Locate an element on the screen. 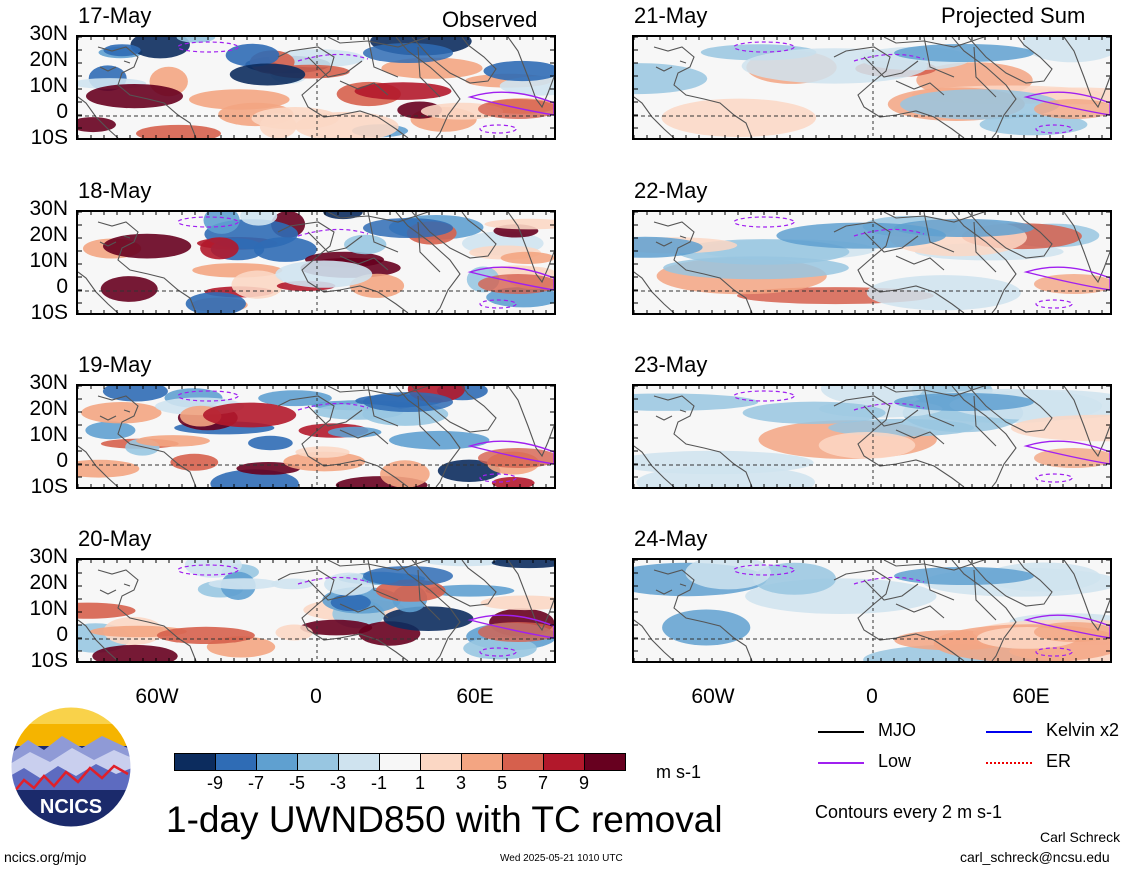  footer-url: ncics.org/mjo is located at coordinates (45, 857).